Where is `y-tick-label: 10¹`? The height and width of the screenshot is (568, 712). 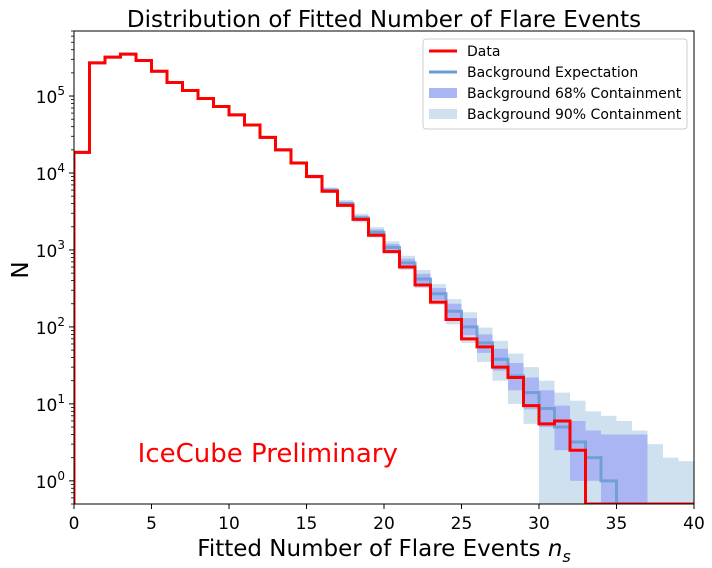 y-tick-label: 10¹ is located at coordinates (50, 404).